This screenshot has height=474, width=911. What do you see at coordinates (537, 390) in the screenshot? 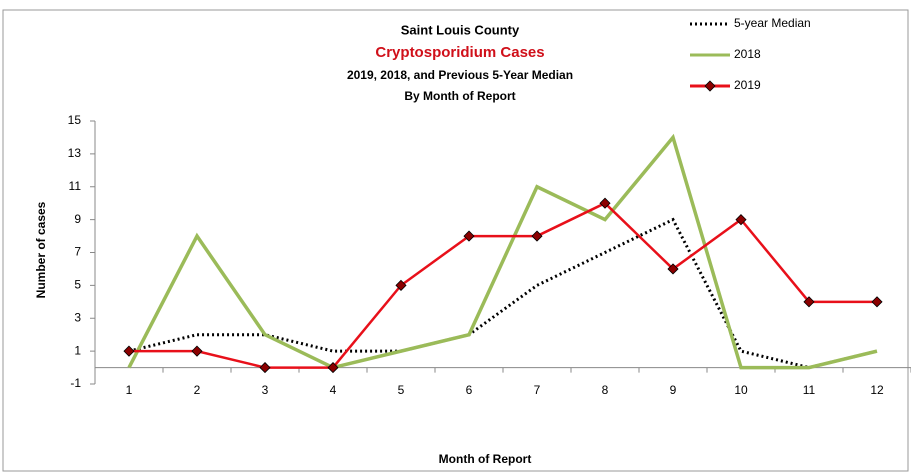
I see `x-tick-label: 7` at bounding box center [537, 390].